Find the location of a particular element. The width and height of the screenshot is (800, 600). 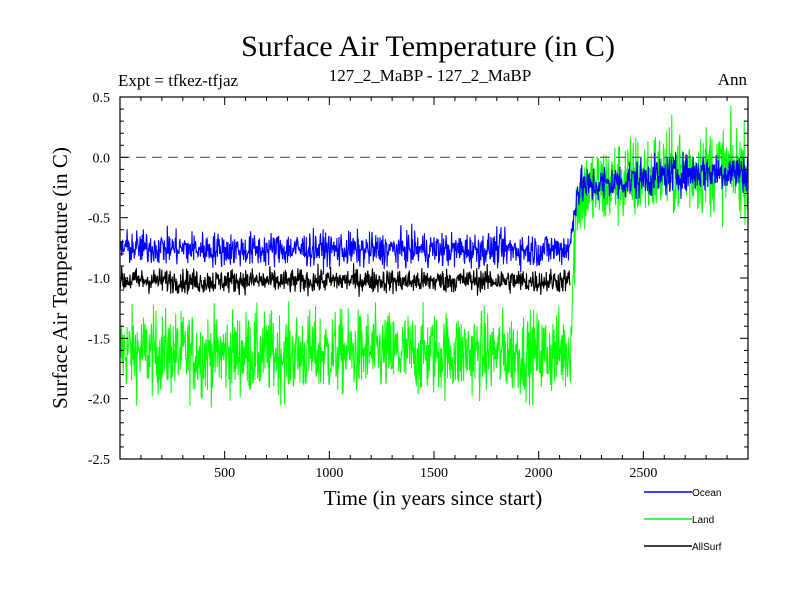

y-tick-label: -1.0 is located at coordinates (99, 279).